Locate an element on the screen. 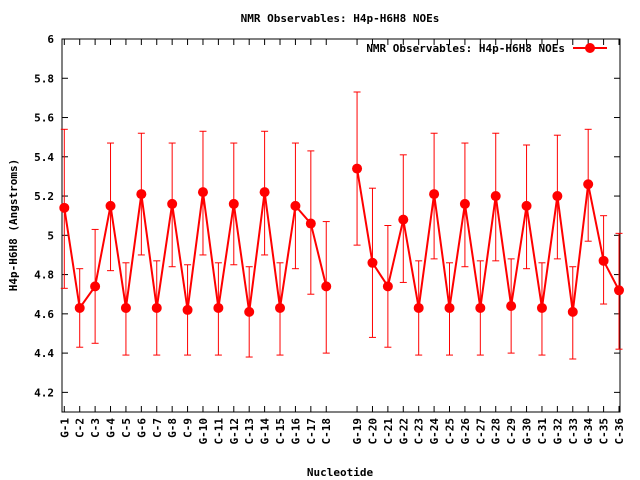  y-tick-label: 5 is located at coordinates (50, 235).